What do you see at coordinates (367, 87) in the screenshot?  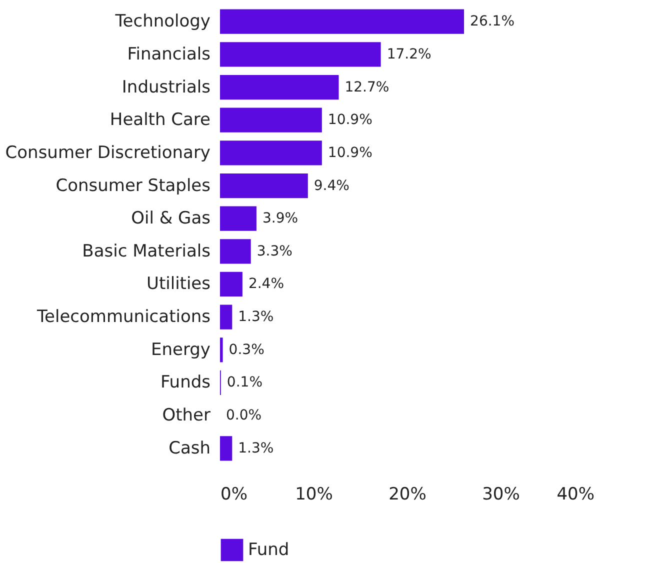 I see `data-label: 12.7%` at bounding box center [367, 87].